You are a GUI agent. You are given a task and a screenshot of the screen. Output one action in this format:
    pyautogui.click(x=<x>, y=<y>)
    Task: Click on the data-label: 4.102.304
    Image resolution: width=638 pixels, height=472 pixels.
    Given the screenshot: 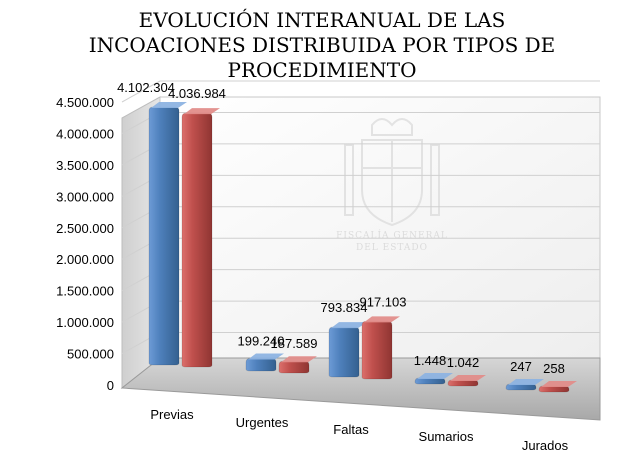 What is the action you would take?
    pyautogui.click(x=146, y=87)
    